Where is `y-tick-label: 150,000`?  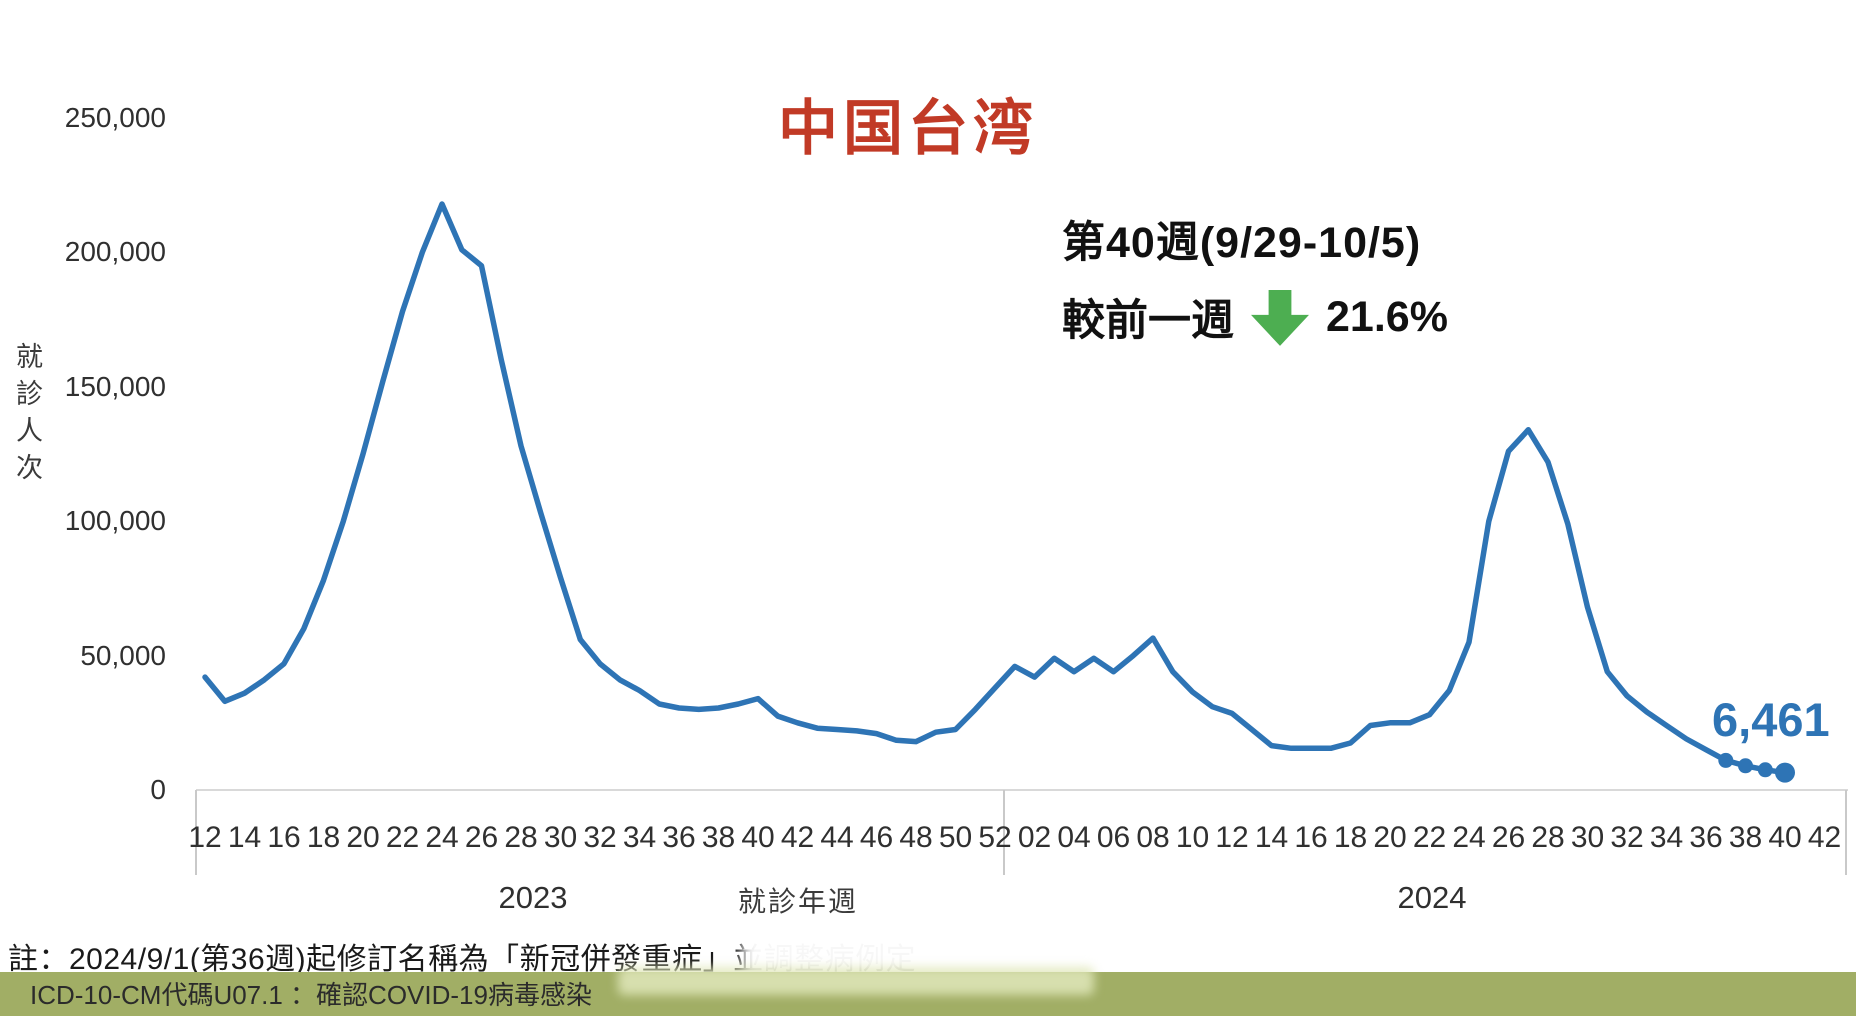
y-tick-label: 150,000 is located at coordinates (115, 386).